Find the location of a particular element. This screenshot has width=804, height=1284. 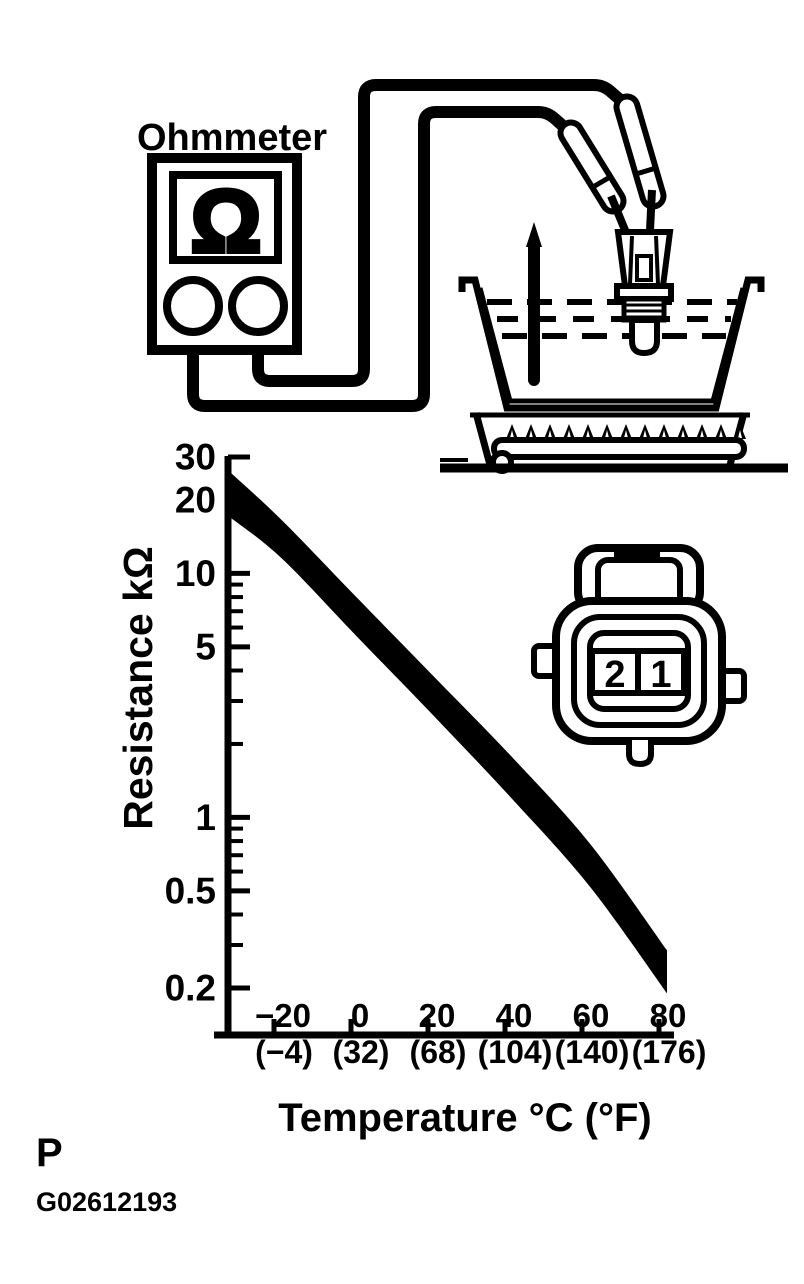

ohmmeter-label: Ohmmeter is located at coordinates (232, 138).